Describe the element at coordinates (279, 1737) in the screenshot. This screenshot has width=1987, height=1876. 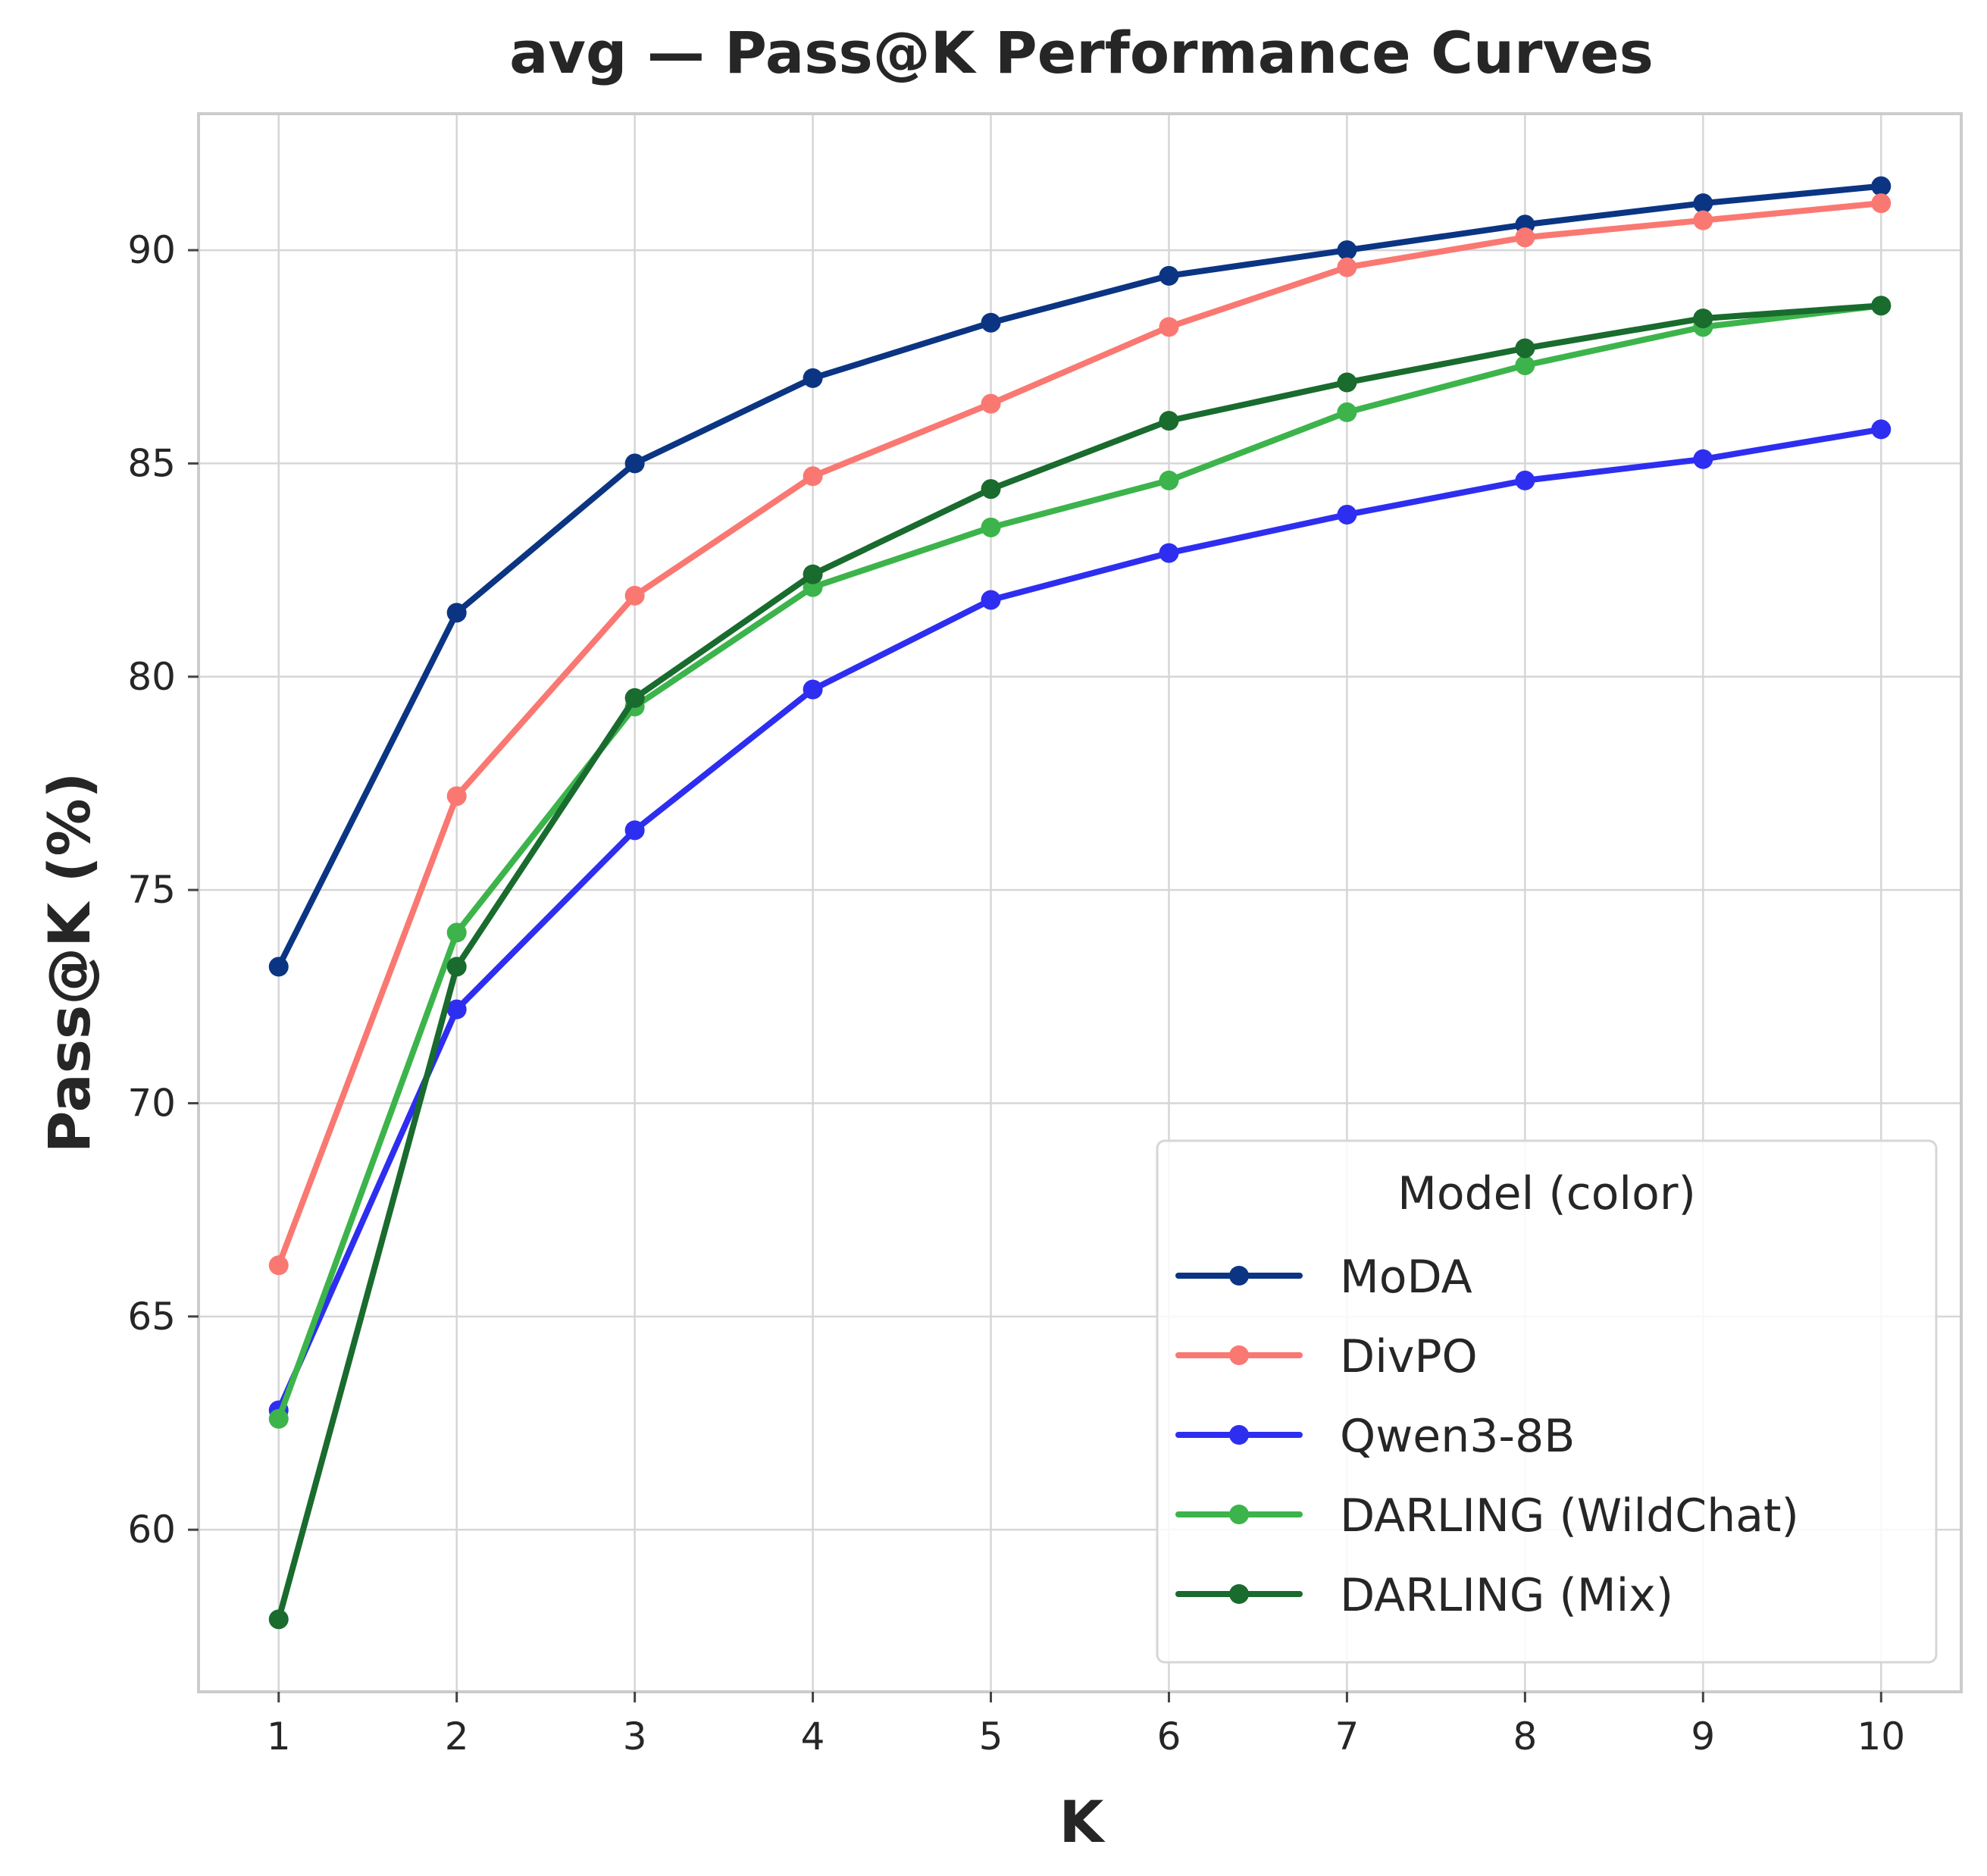
I see `x-tick-label: 1` at that location.